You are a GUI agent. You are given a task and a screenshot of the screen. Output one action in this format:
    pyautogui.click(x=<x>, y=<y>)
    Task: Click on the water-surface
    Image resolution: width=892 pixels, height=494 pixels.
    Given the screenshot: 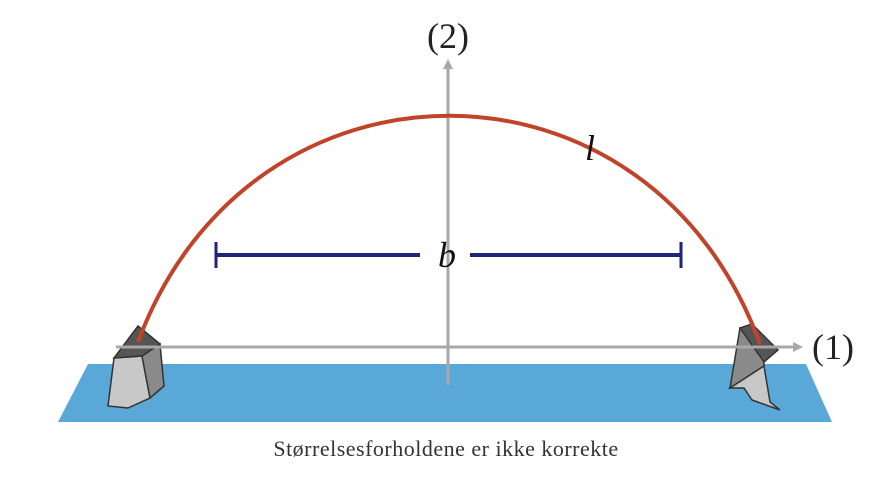 What is the action you would take?
    pyautogui.click(x=445, y=393)
    